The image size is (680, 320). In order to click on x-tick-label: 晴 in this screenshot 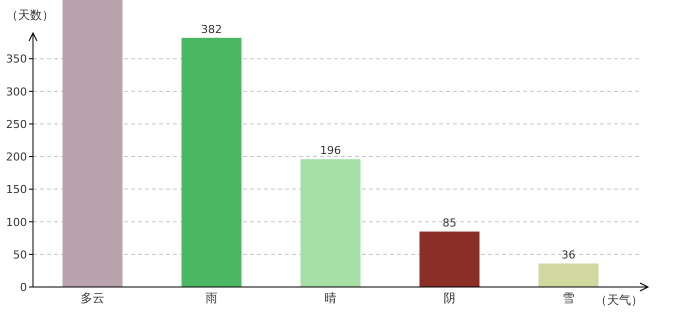, I will do `click(330, 298)`.